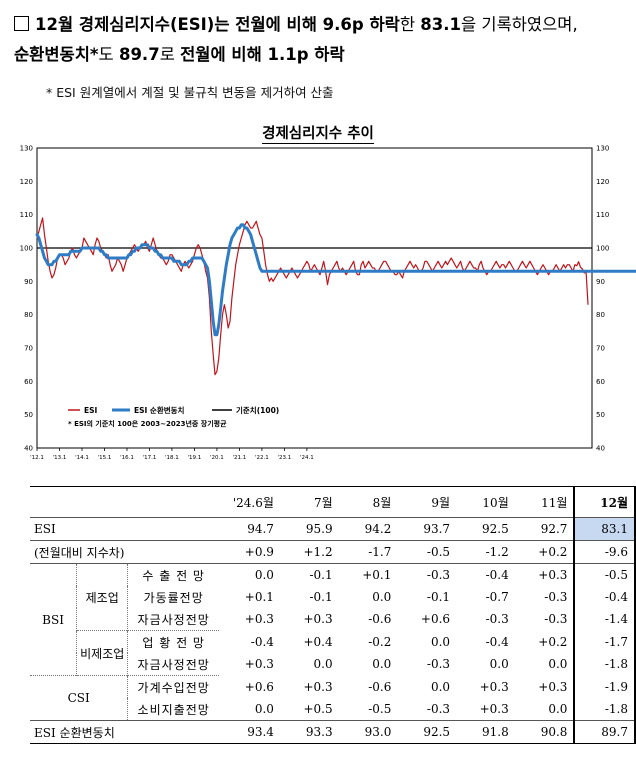 Image resolution: width=636 pixels, height=784 pixels. I want to click on column-header: 12월, so click(604, 502).